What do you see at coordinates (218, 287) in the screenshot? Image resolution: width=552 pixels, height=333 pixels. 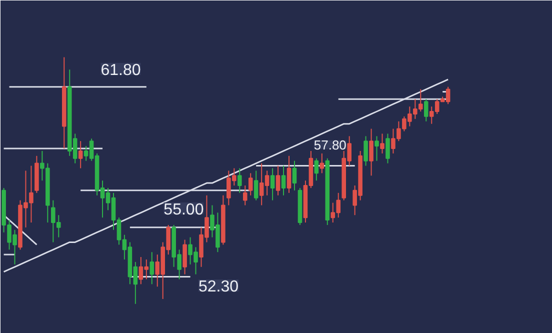 I see `annotation: 52.30` at bounding box center [218, 287].